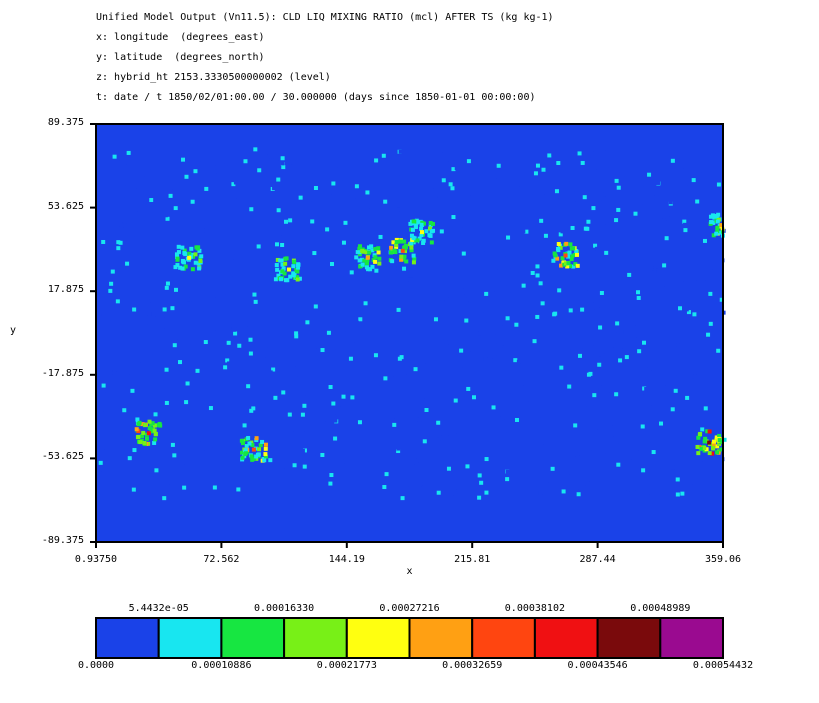 This screenshot has width=819, height=703. What do you see at coordinates (409, 571) in the screenshot?
I see `x-axis-label: x` at bounding box center [409, 571].